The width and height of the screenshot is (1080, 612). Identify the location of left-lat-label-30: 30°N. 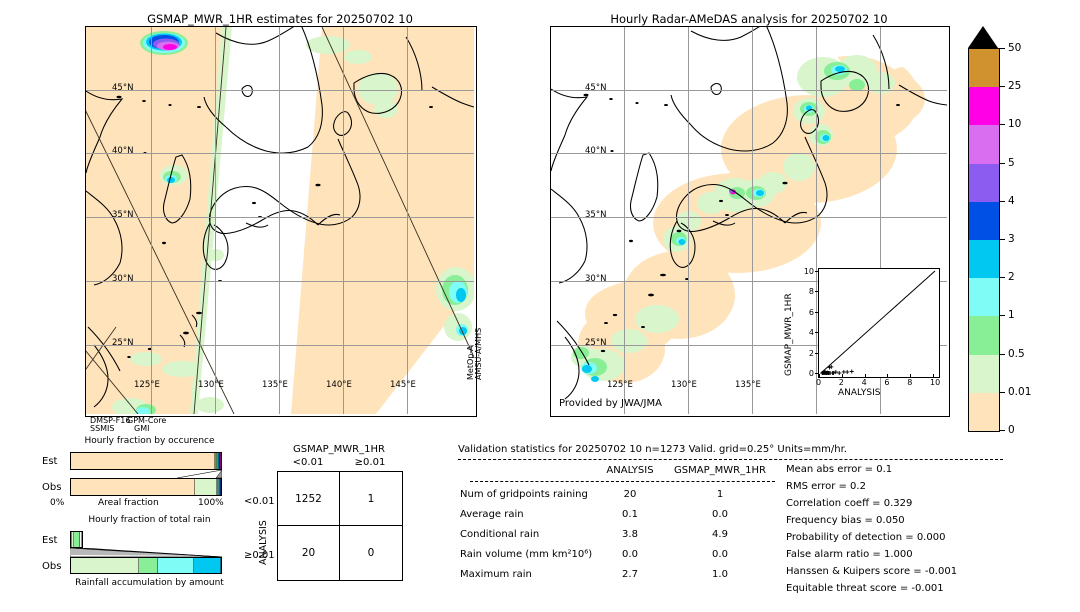
(123, 279).